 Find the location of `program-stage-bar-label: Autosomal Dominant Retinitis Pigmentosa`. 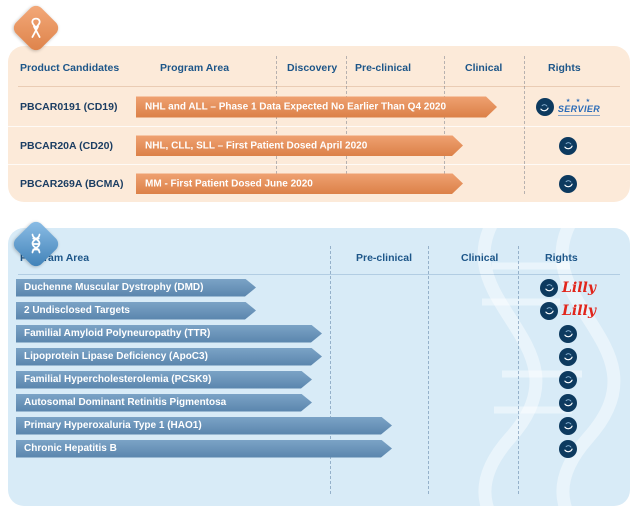

program-stage-bar-label: Autosomal Dominant Retinitis Pigmentosa is located at coordinates (125, 402).